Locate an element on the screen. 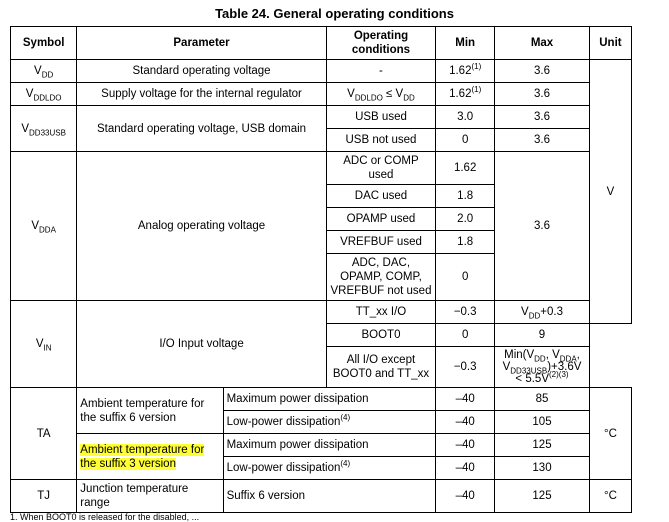 This screenshot has height=522, width=669. unit-cell: V is located at coordinates (610, 191).